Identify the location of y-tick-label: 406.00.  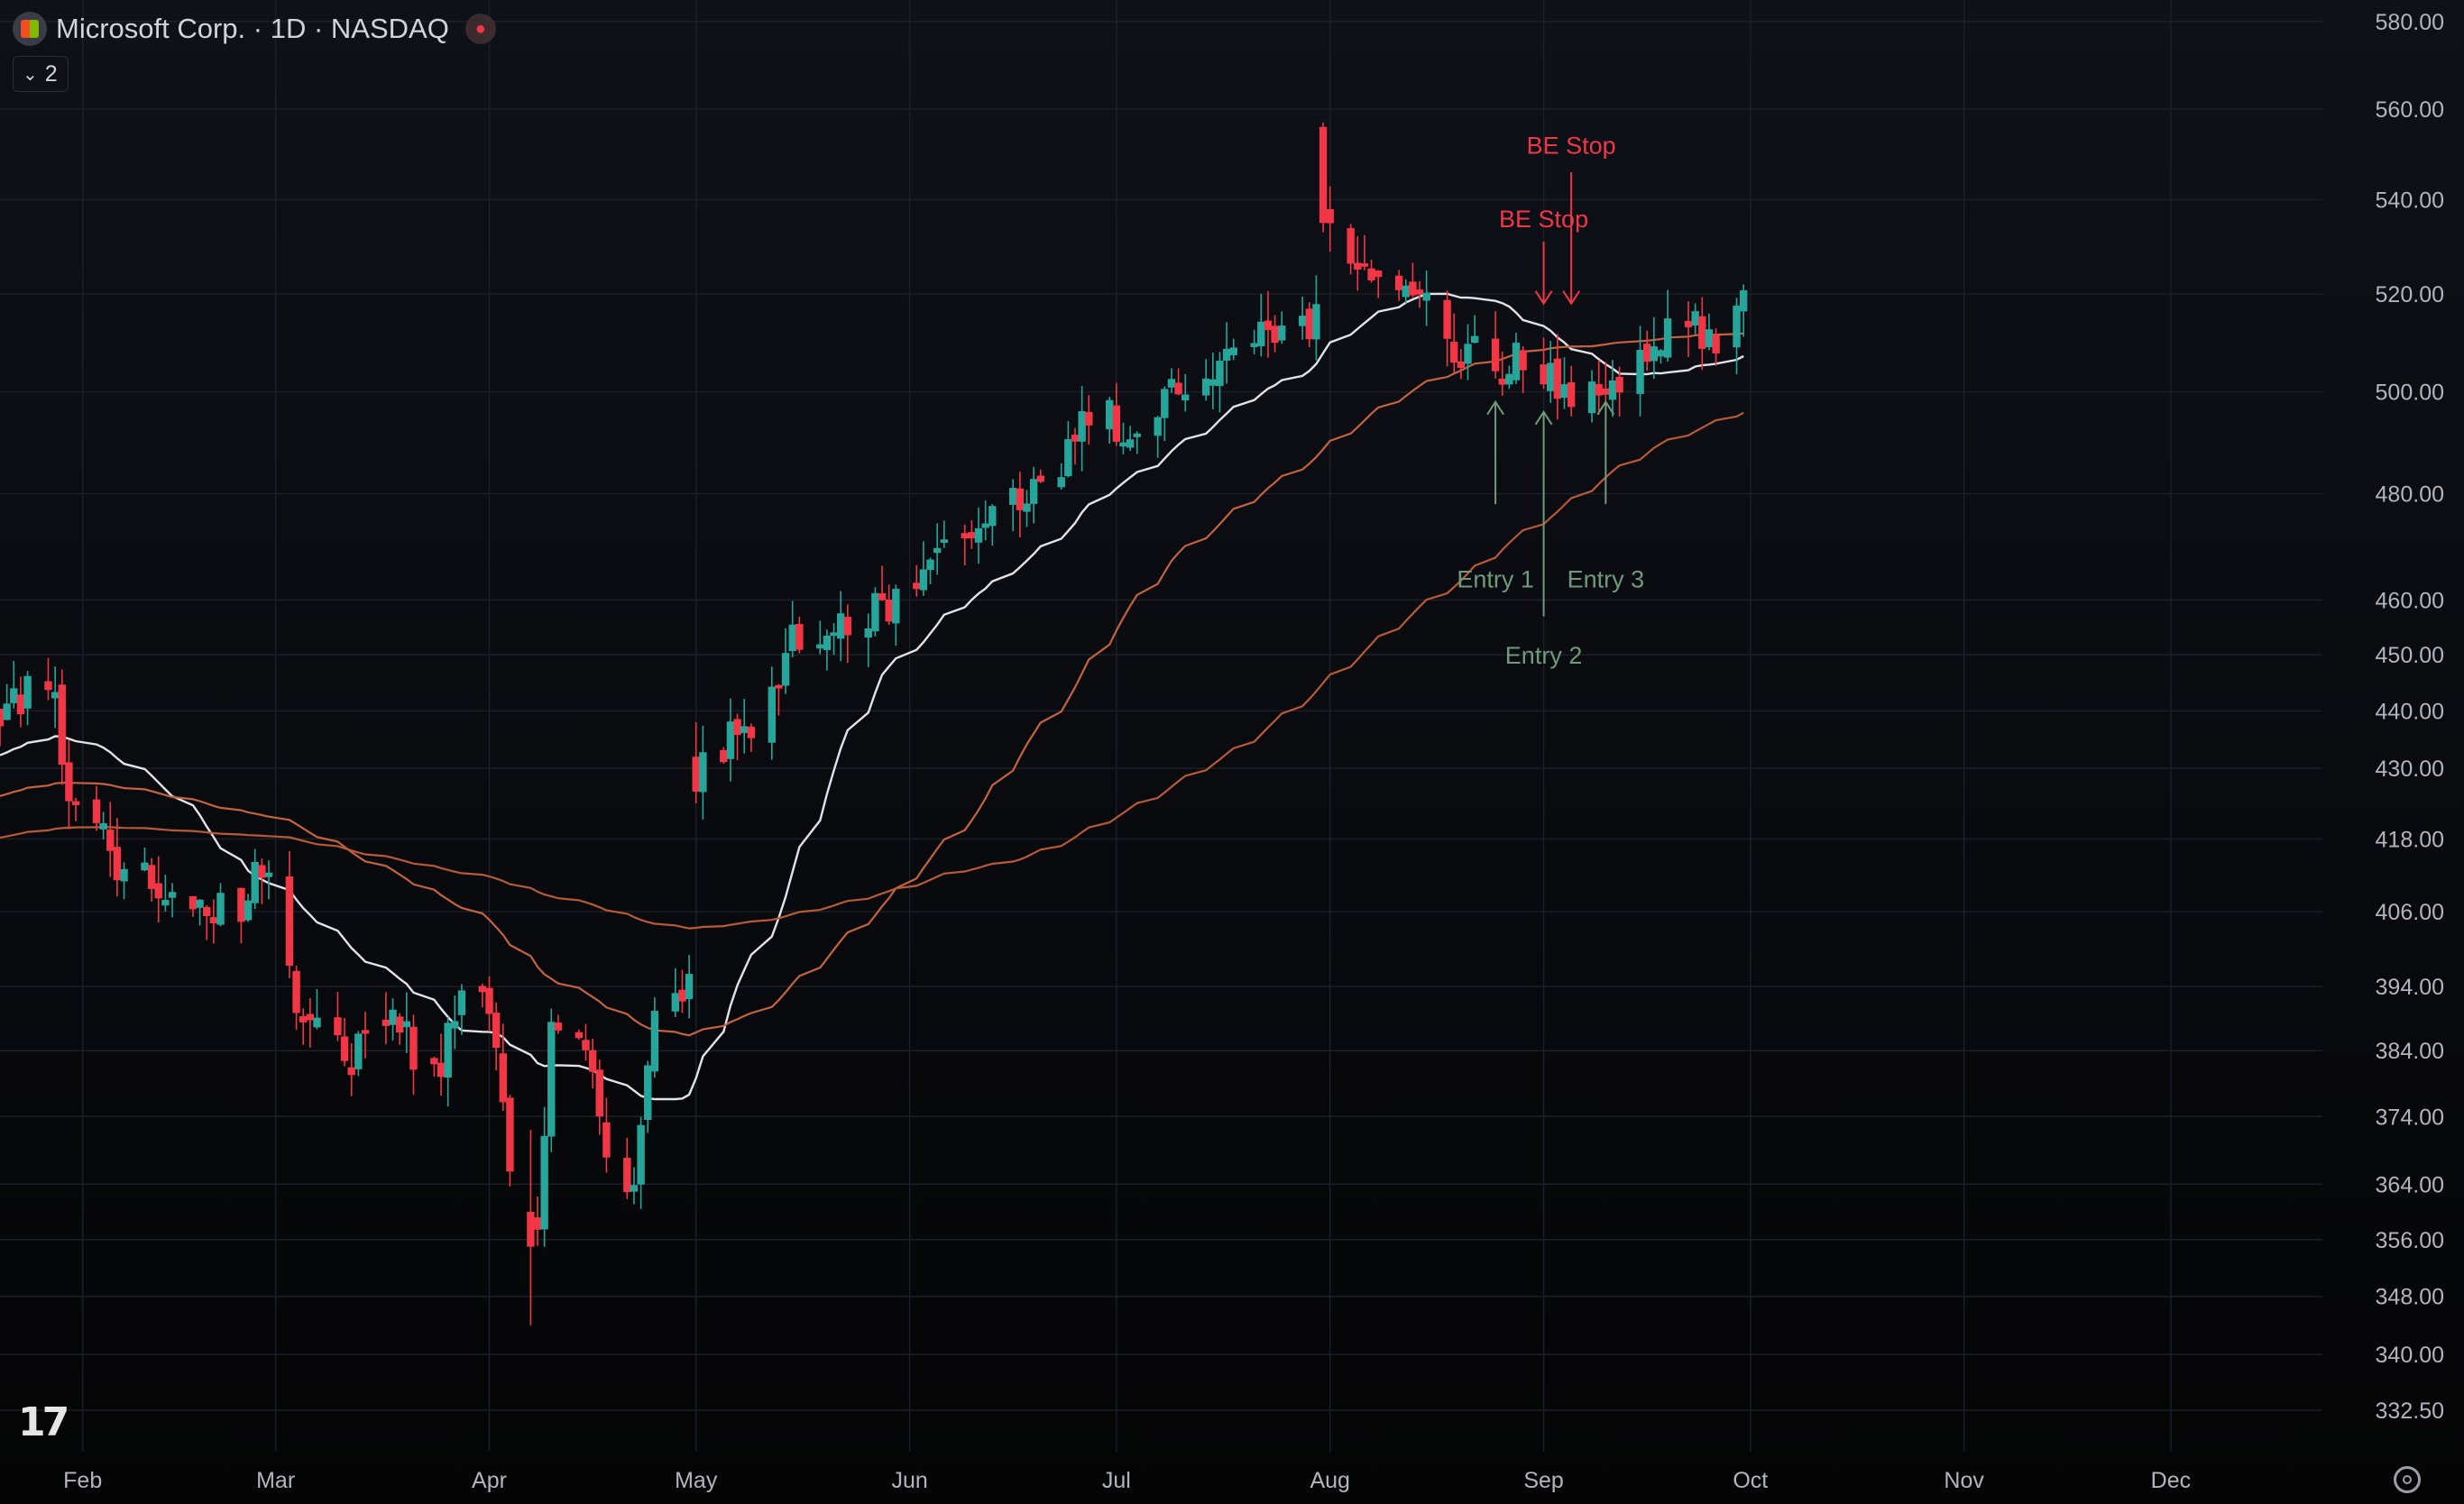
(2410, 912).